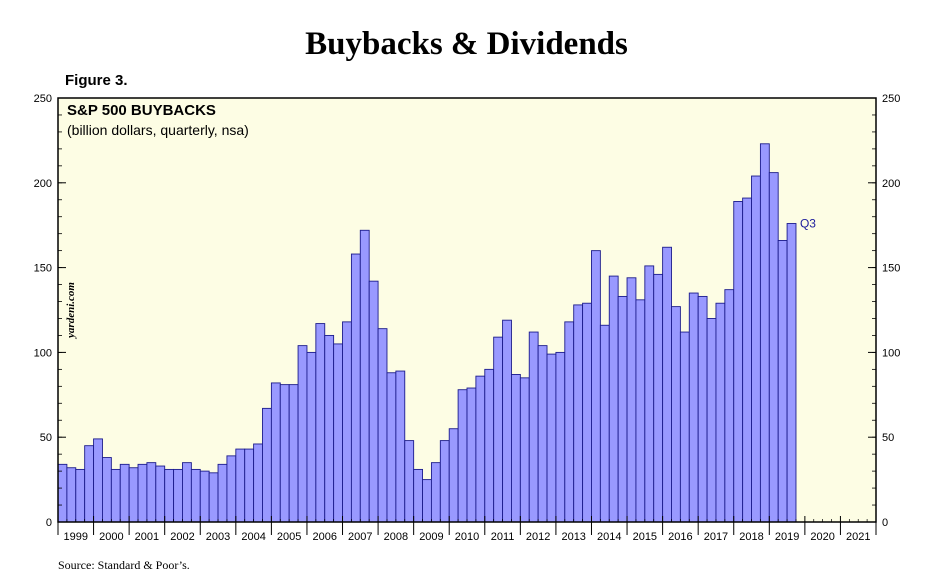 The height and width of the screenshot is (586, 933). I want to click on bar-2000-q2, so click(107, 490).